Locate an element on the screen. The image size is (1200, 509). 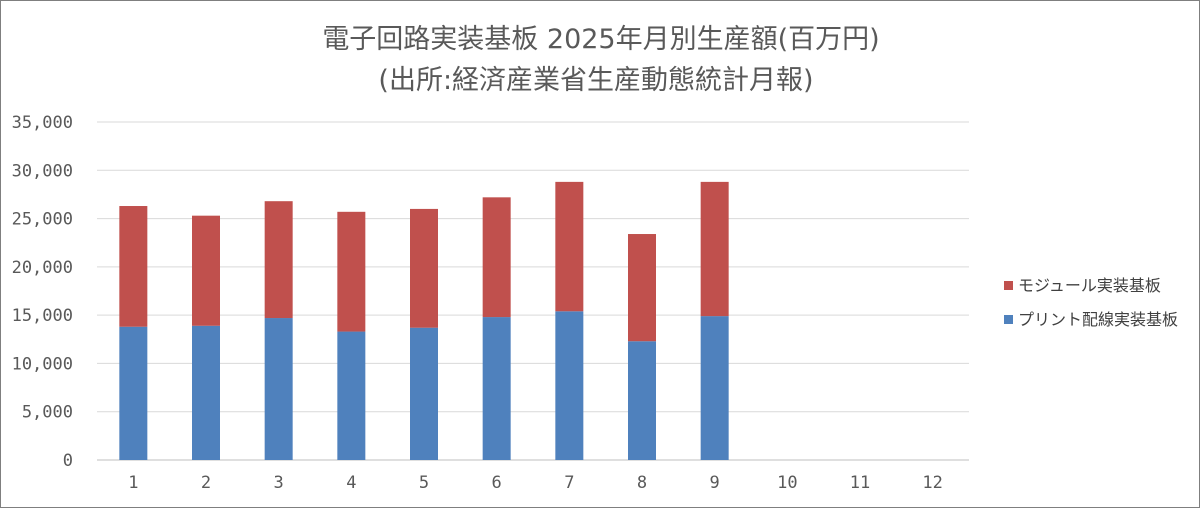
y-tick-label: 30,000 is located at coordinates (42, 171).